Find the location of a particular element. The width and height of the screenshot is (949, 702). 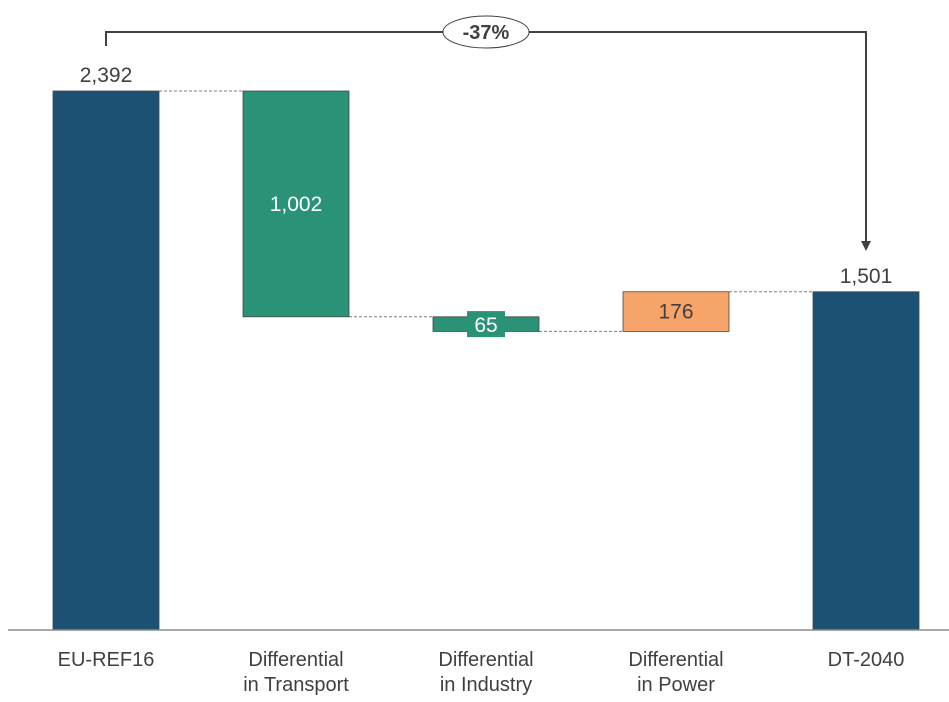

value-label-2: 65 is located at coordinates (485, 325).